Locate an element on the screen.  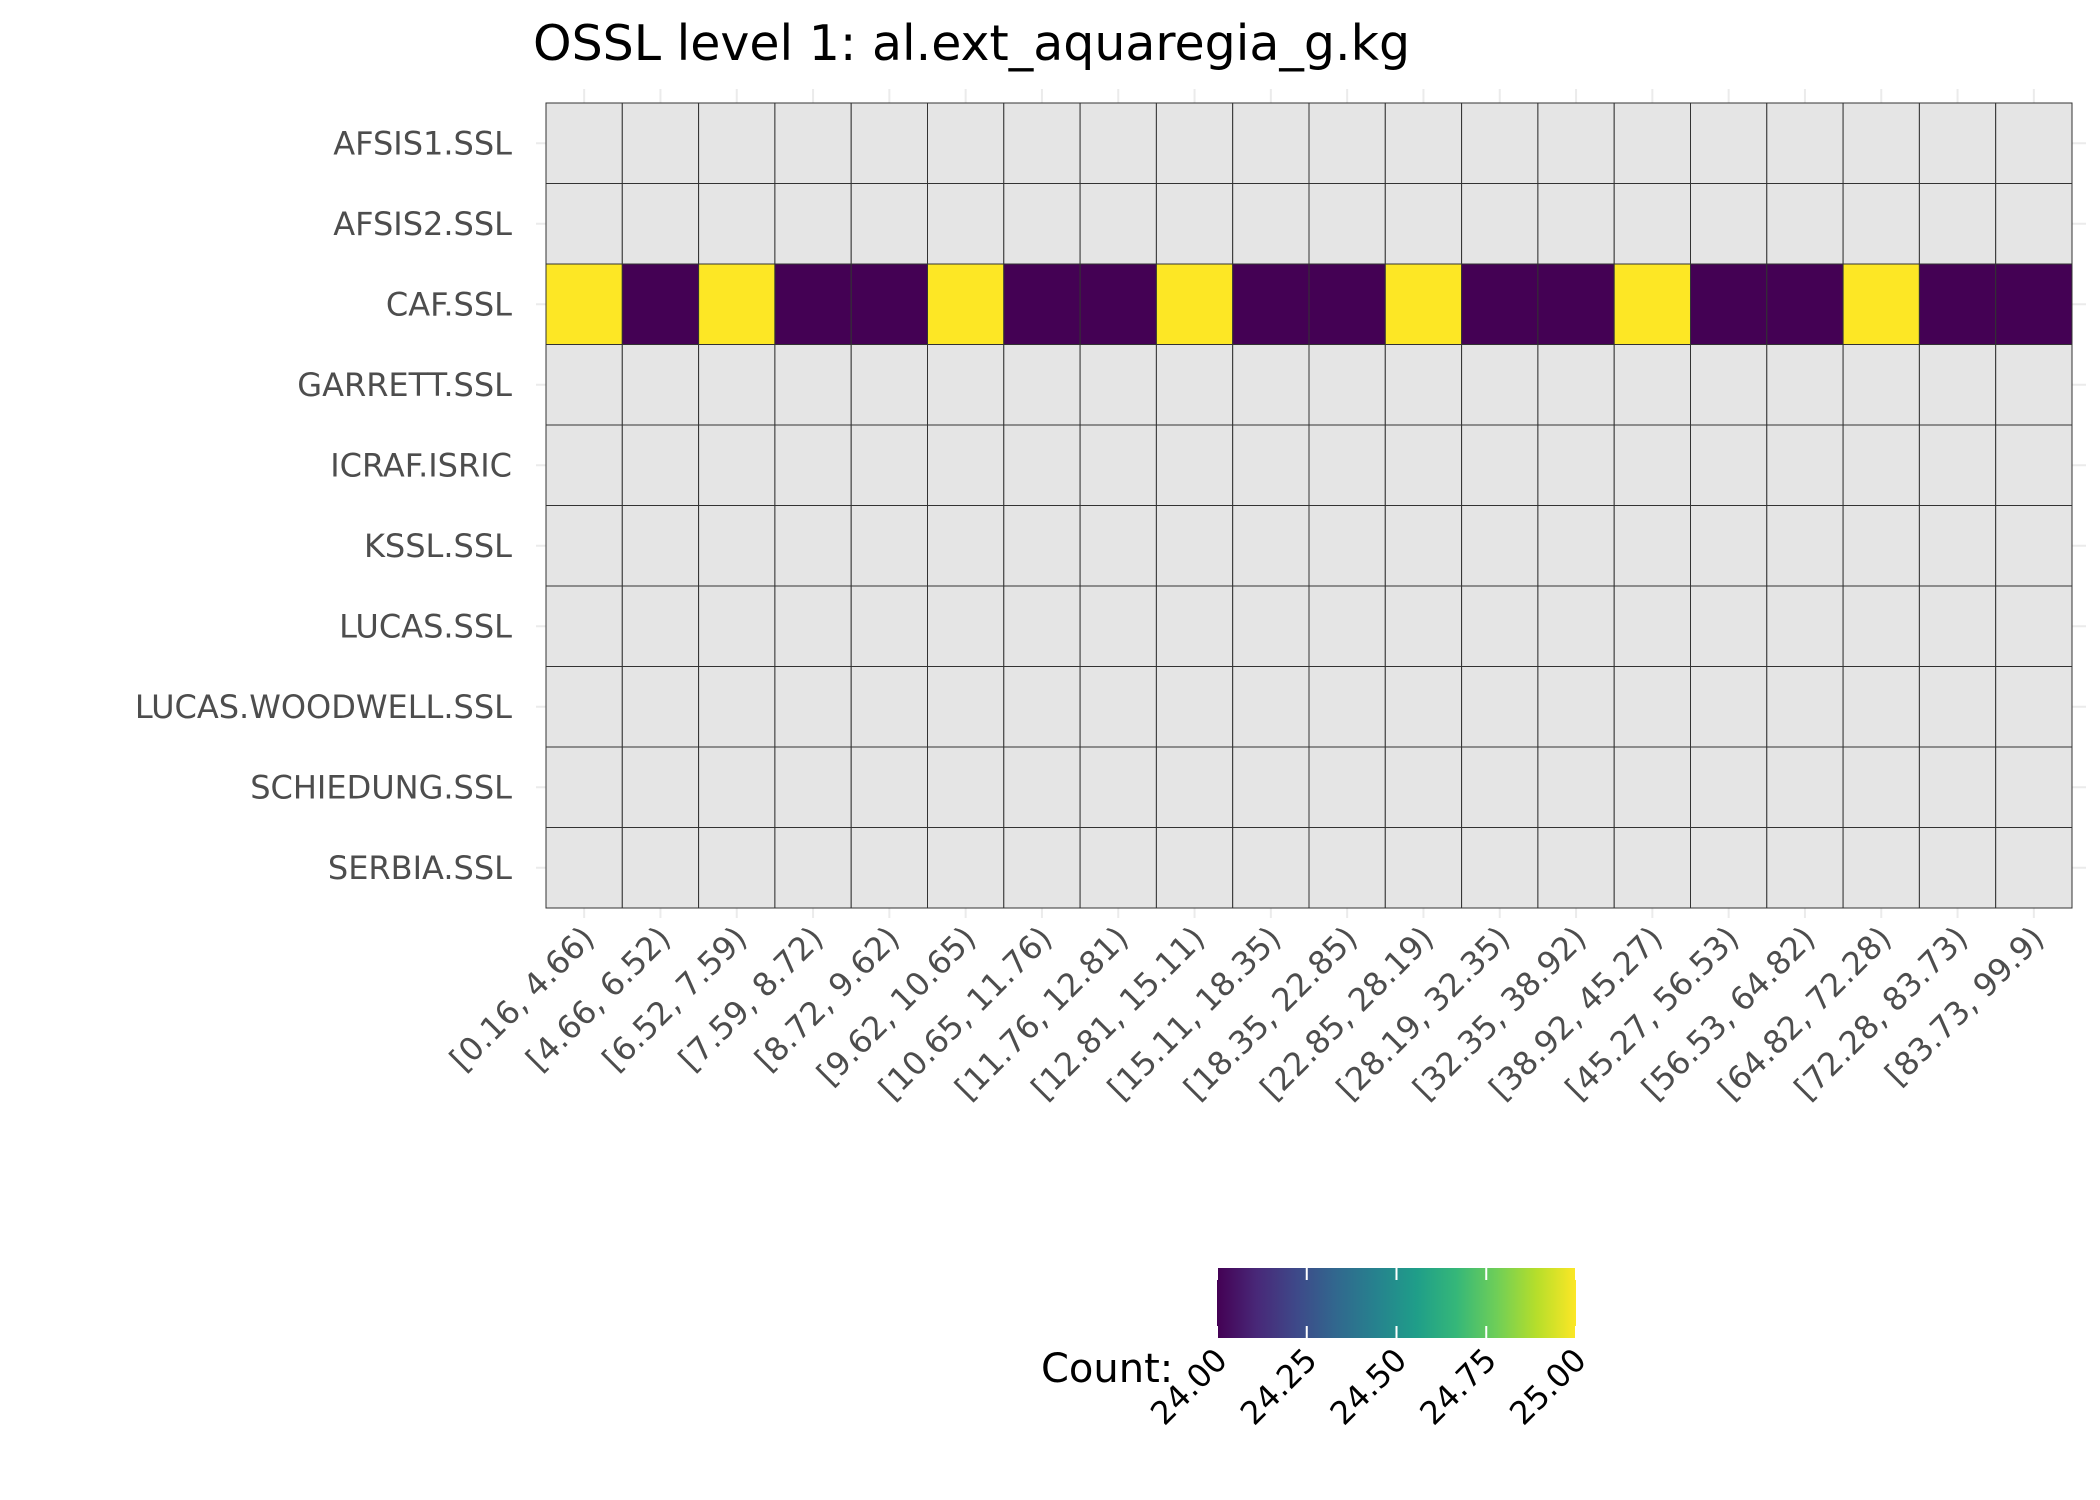
y-tick-label: LUCAS.WOODWELL.SSL is located at coordinates (323, 707).